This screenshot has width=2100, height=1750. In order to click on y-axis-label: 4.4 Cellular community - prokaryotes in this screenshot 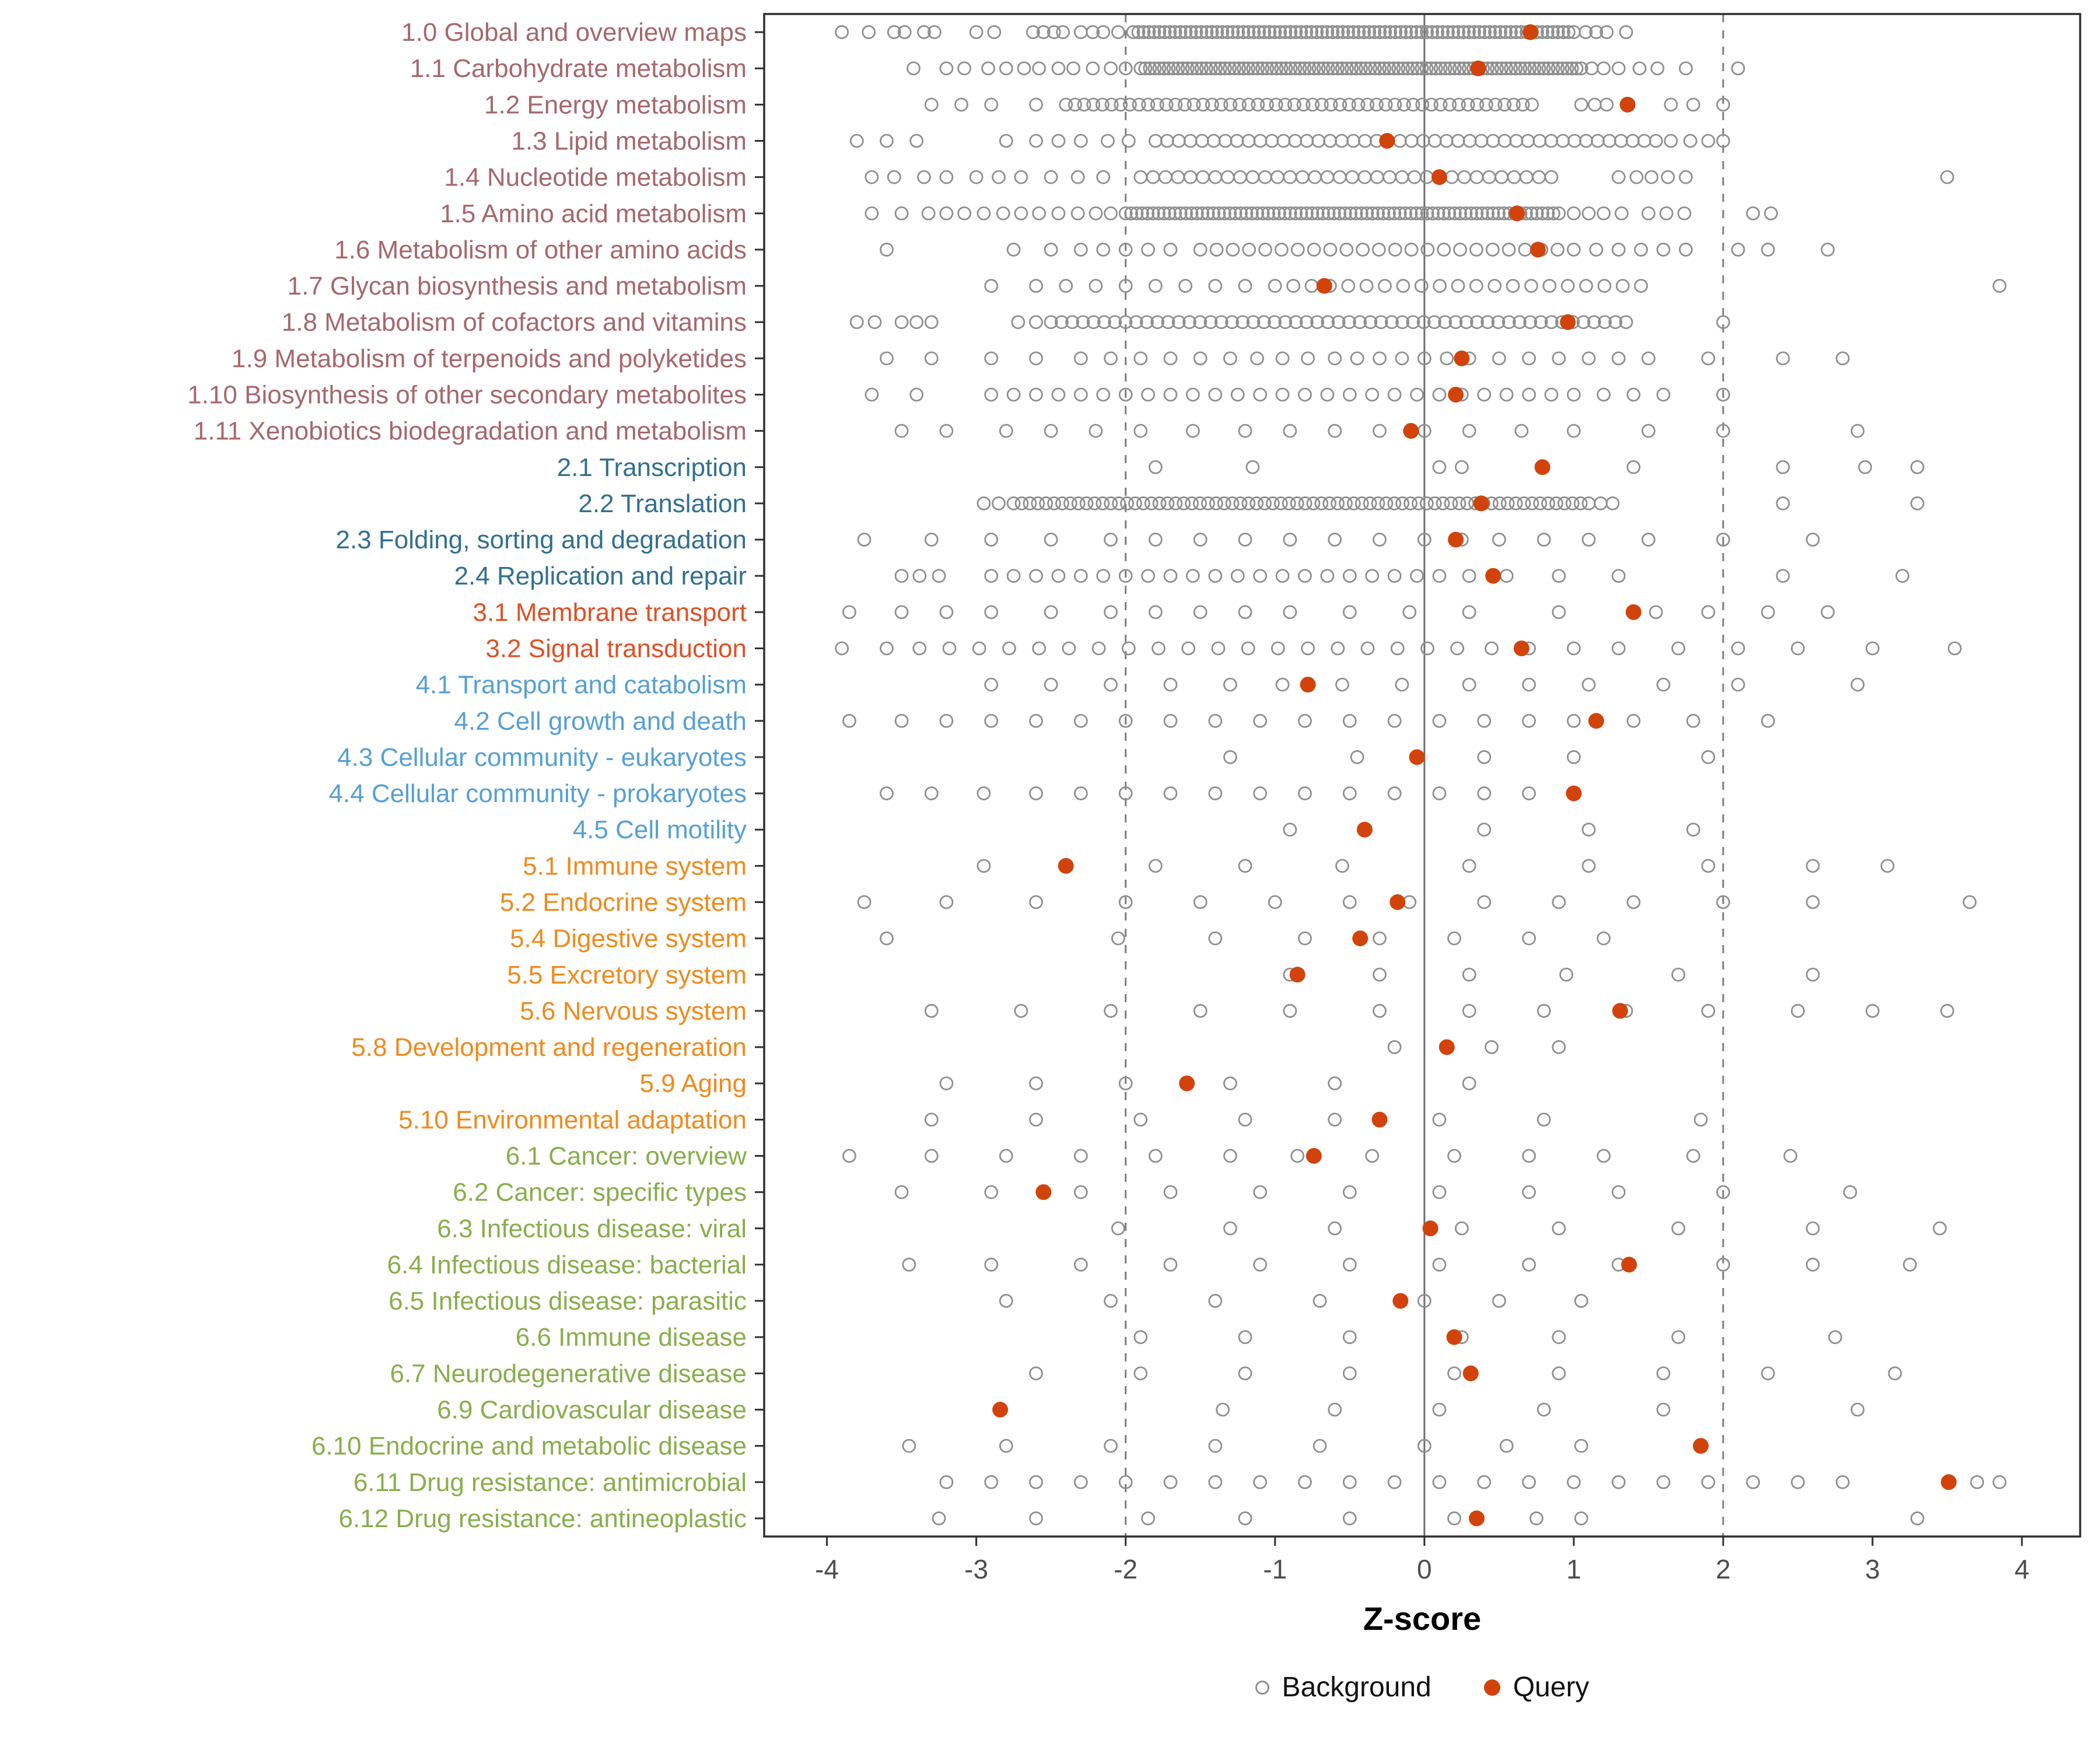, I will do `click(538, 793)`.